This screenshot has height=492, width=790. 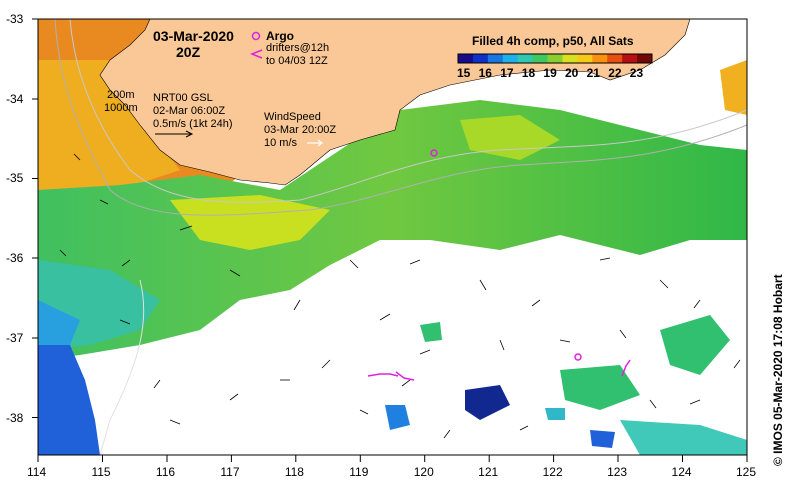 I want to click on y-tick-label: -38, so click(x=15, y=417).